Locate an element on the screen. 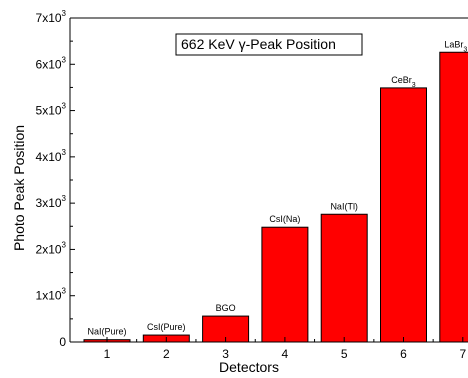 The width and height of the screenshot is (468, 378). bar-label-6: CeBr3 is located at coordinates (403, 82).